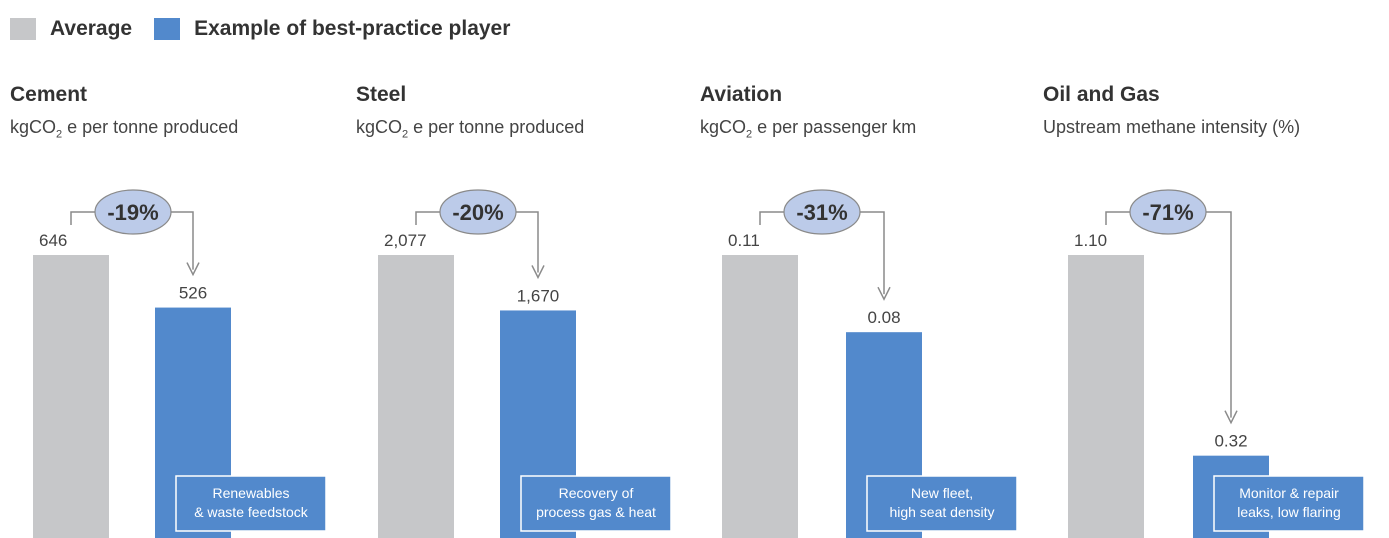  What do you see at coordinates (1090, 240) in the screenshot?
I see `value-label-average-oil-and-gas: 1.10` at bounding box center [1090, 240].